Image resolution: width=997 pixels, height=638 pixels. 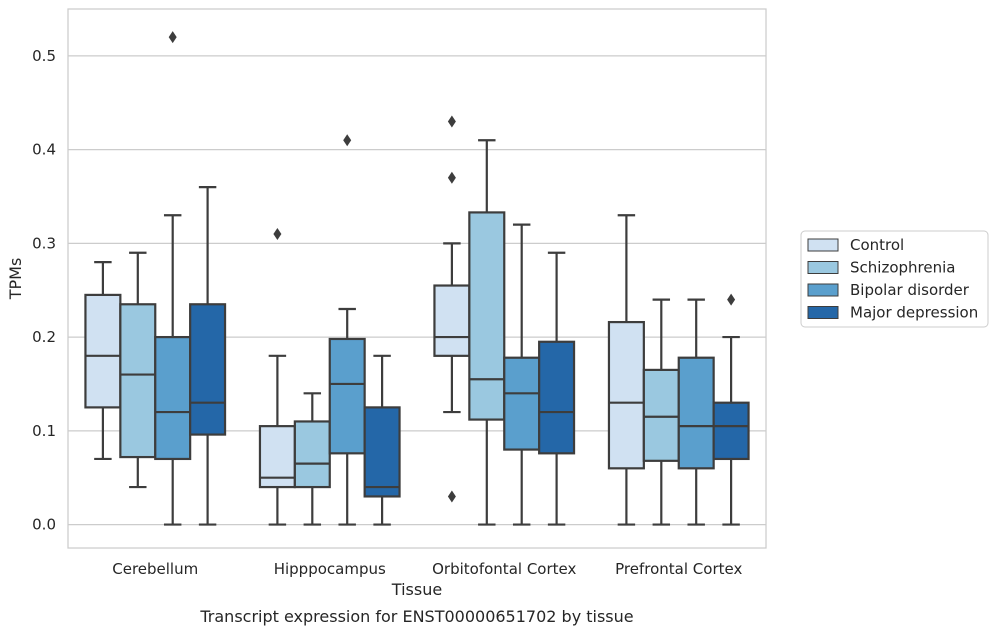 What do you see at coordinates (678, 569) in the screenshot?
I see `x-tick-label: Prefrontal Cortex` at bounding box center [678, 569].